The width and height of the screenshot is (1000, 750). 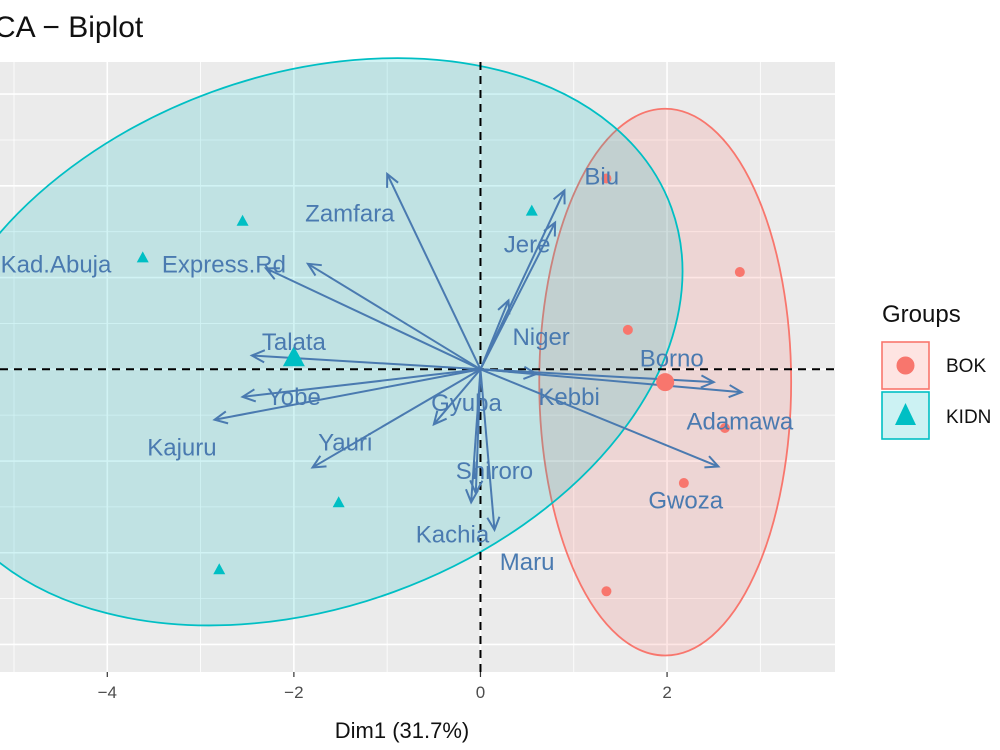 I want to click on arrow-gyuba, so click(x=457, y=397).